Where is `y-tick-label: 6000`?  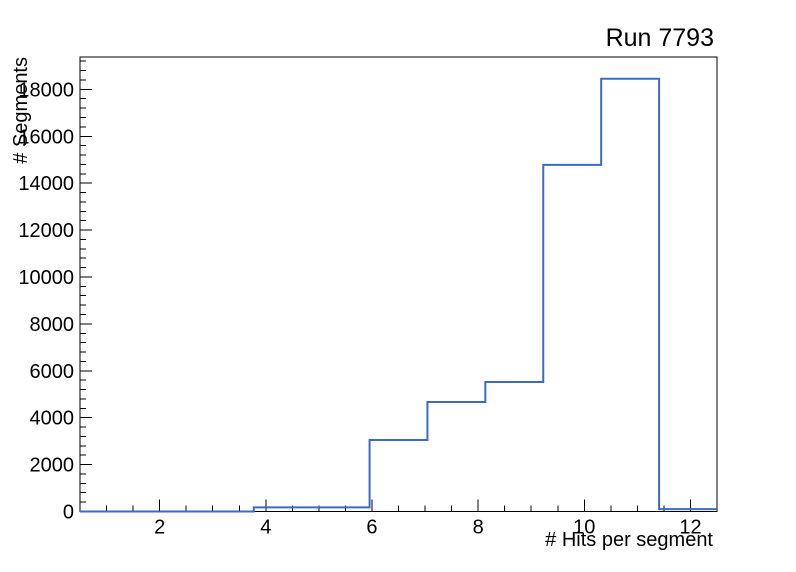
y-tick-label: 6000 is located at coordinates (52, 372).